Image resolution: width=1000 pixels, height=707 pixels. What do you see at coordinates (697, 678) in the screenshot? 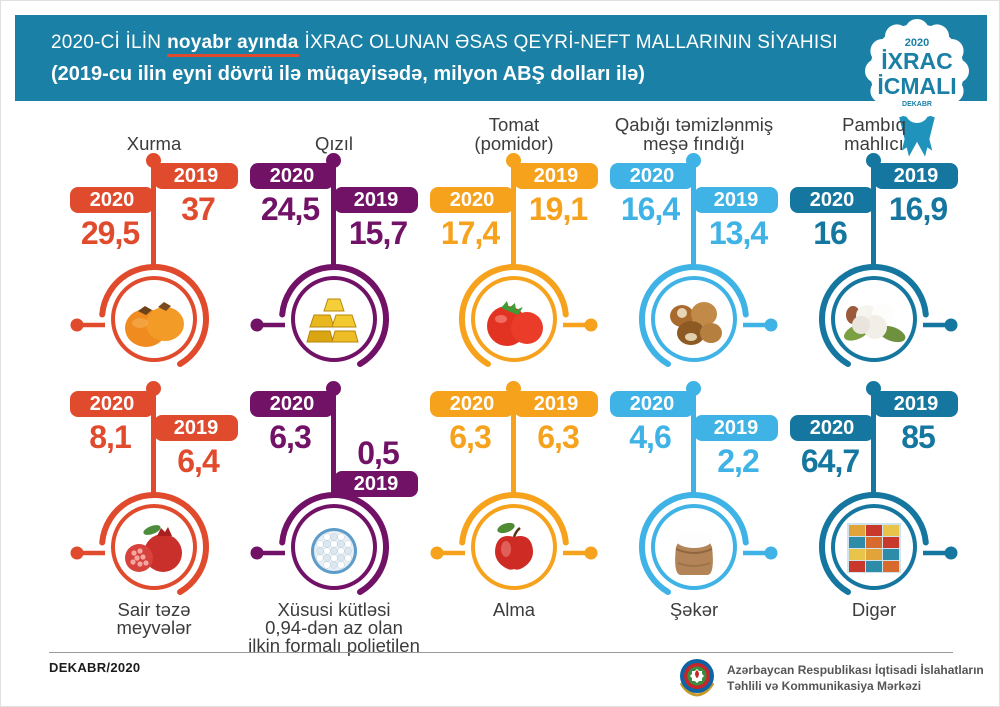
I see `azerbaijan-emblem-icon` at bounding box center [697, 678].